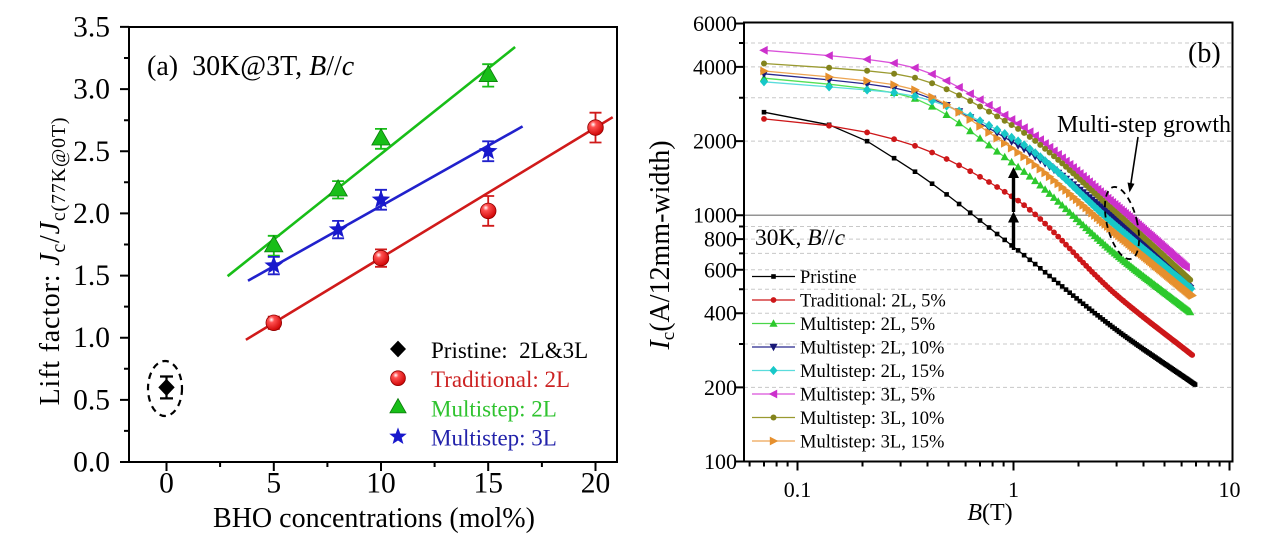  What do you see at coordinates (989, 513) in the screenshot?
I see `svg-text: B(T)` at bounding box center [989, 513].